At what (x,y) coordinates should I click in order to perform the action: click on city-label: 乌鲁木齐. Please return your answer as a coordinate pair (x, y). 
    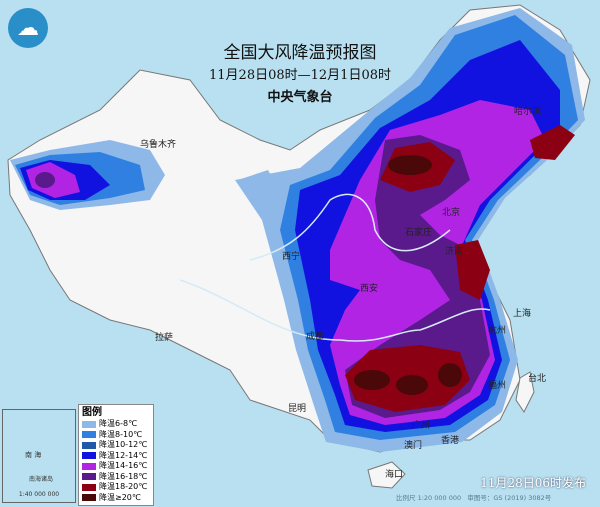
    Looking at the image, I should click on (158, 145).